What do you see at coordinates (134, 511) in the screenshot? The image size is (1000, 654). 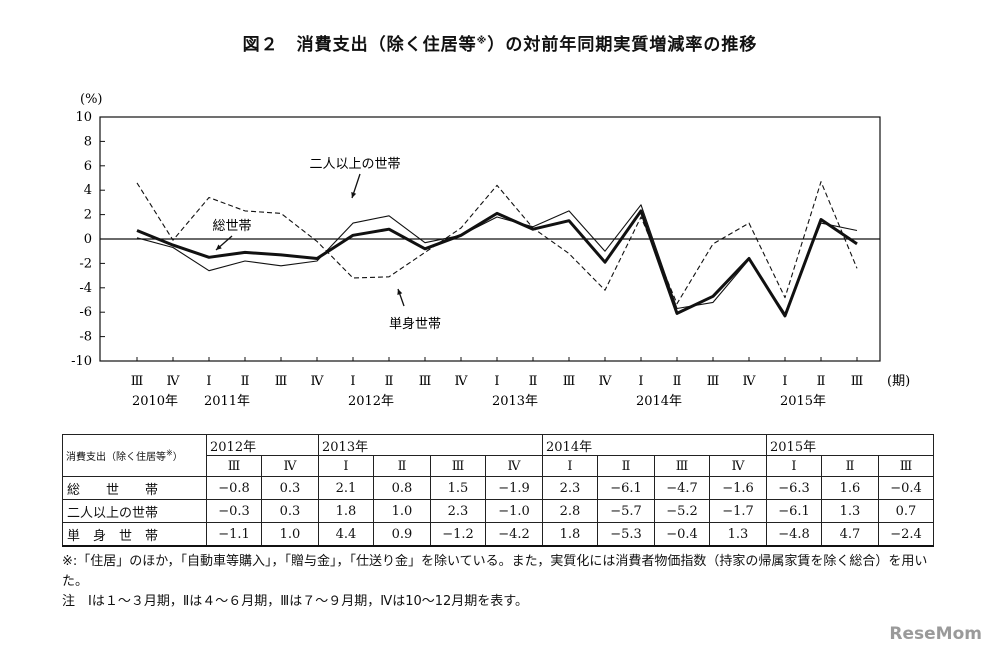 I see `table-row-label: 二人以上の世帯` at bounding box center [134, 511].